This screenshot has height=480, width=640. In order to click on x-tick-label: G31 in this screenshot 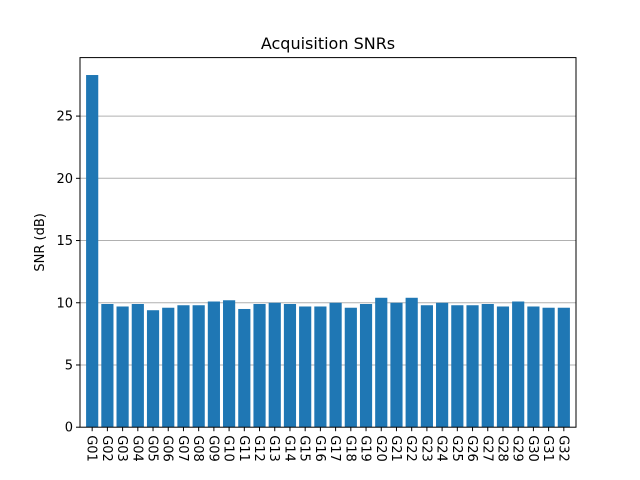, I will do `click(547, 448)`.